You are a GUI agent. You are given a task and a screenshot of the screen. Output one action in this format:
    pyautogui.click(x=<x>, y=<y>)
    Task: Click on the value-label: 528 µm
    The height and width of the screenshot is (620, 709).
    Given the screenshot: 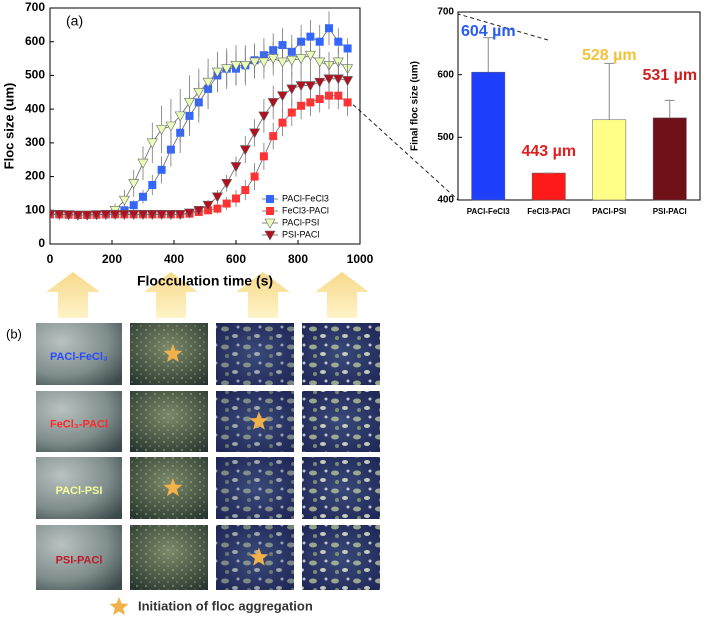 What is the action you would take?
    pyautogui.click(x=609, y=55)
    